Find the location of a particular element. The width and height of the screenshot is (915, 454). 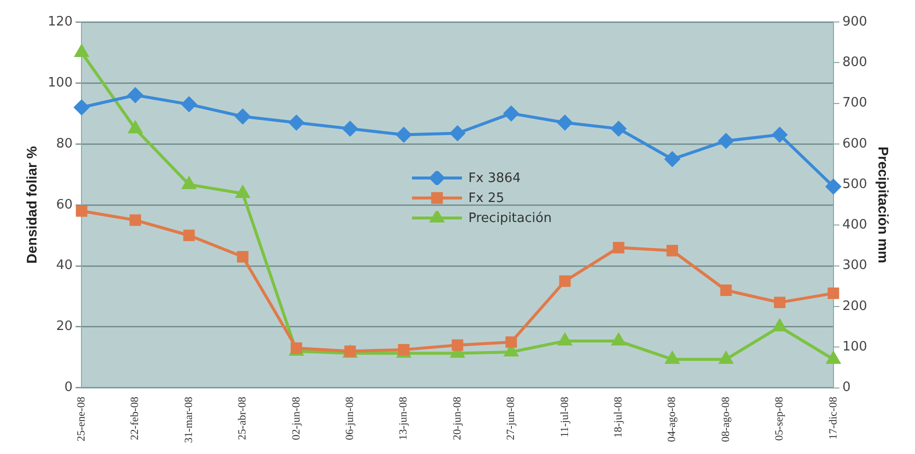

y2-tick-label: 600 is located at coordinates (855, 144).